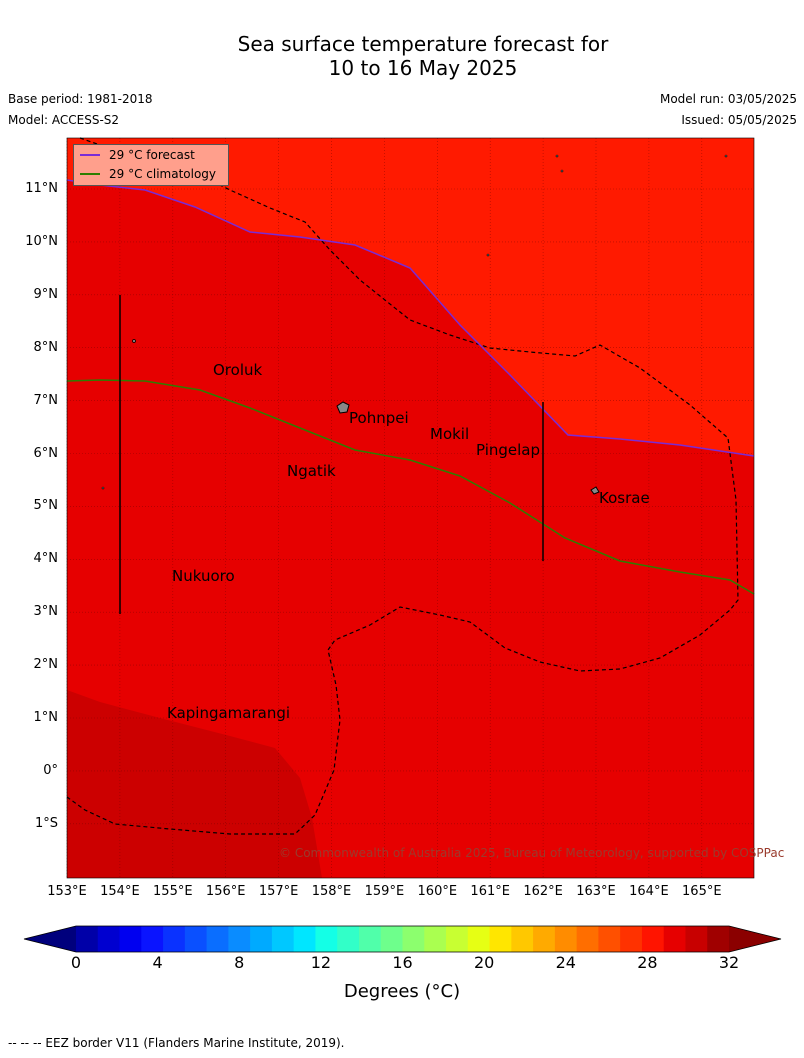 This screenshot has width=804, height=1058. I want to click on latitude-tick-label: 3°N, so click(46, 612).